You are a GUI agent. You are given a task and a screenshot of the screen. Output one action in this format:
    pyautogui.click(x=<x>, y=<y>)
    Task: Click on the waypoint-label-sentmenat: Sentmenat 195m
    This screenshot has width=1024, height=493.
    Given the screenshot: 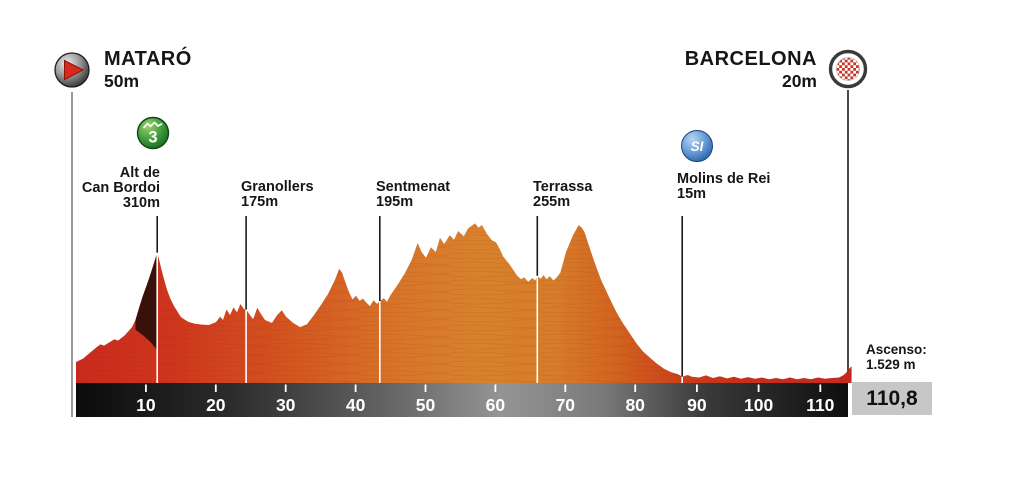 What is the action you would take?
    pyautogui.click(x=413, y=195)
    